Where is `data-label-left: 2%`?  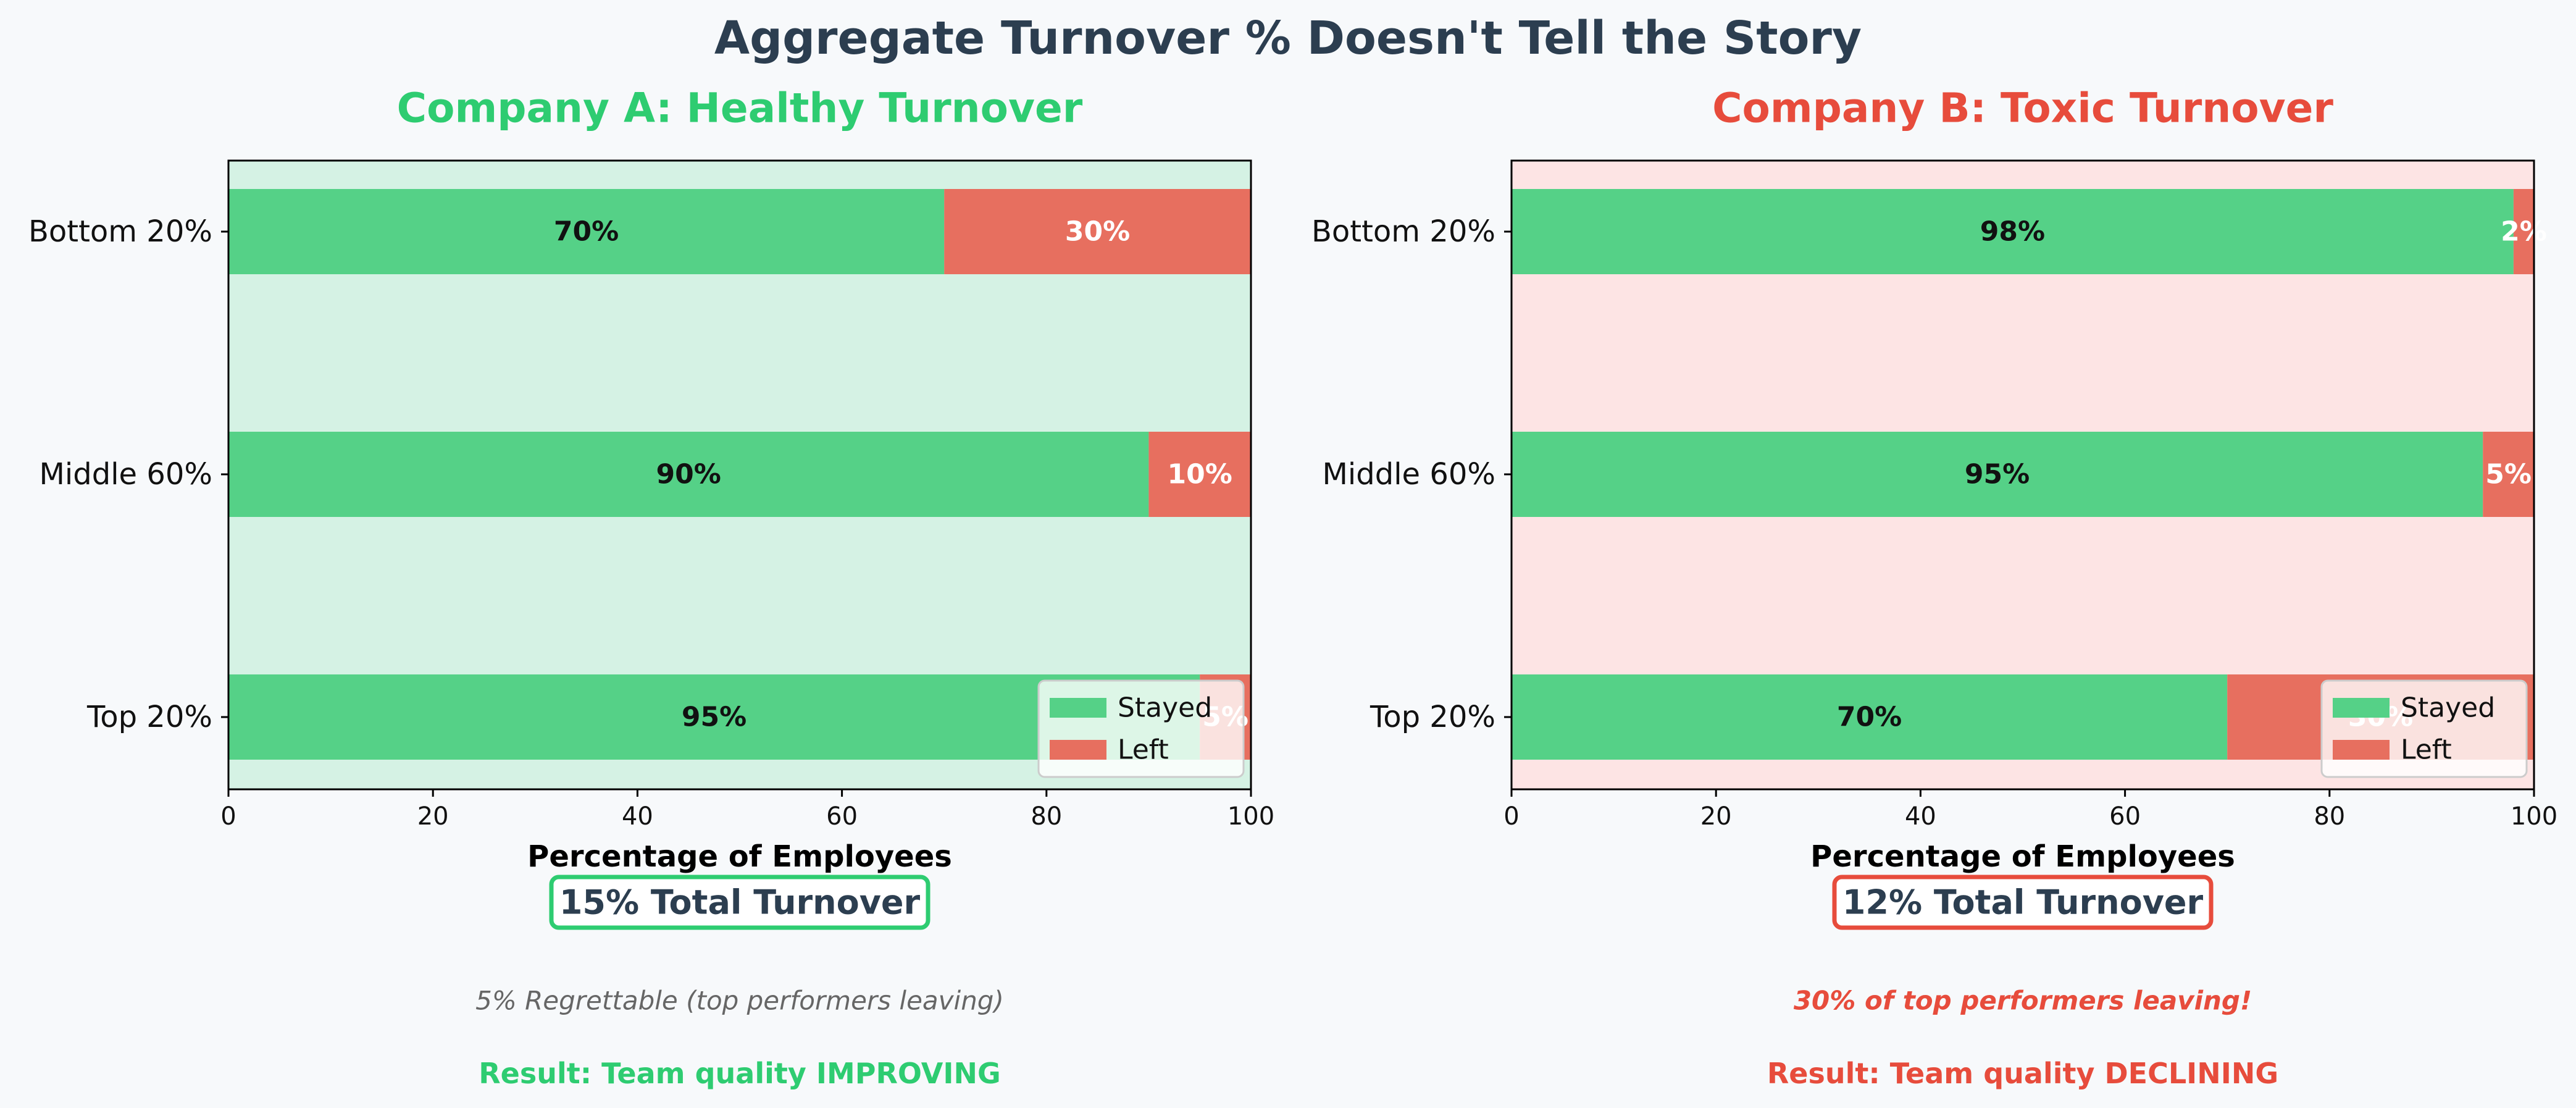
data-label-left: 2% is located at coordinates (2524, 232).